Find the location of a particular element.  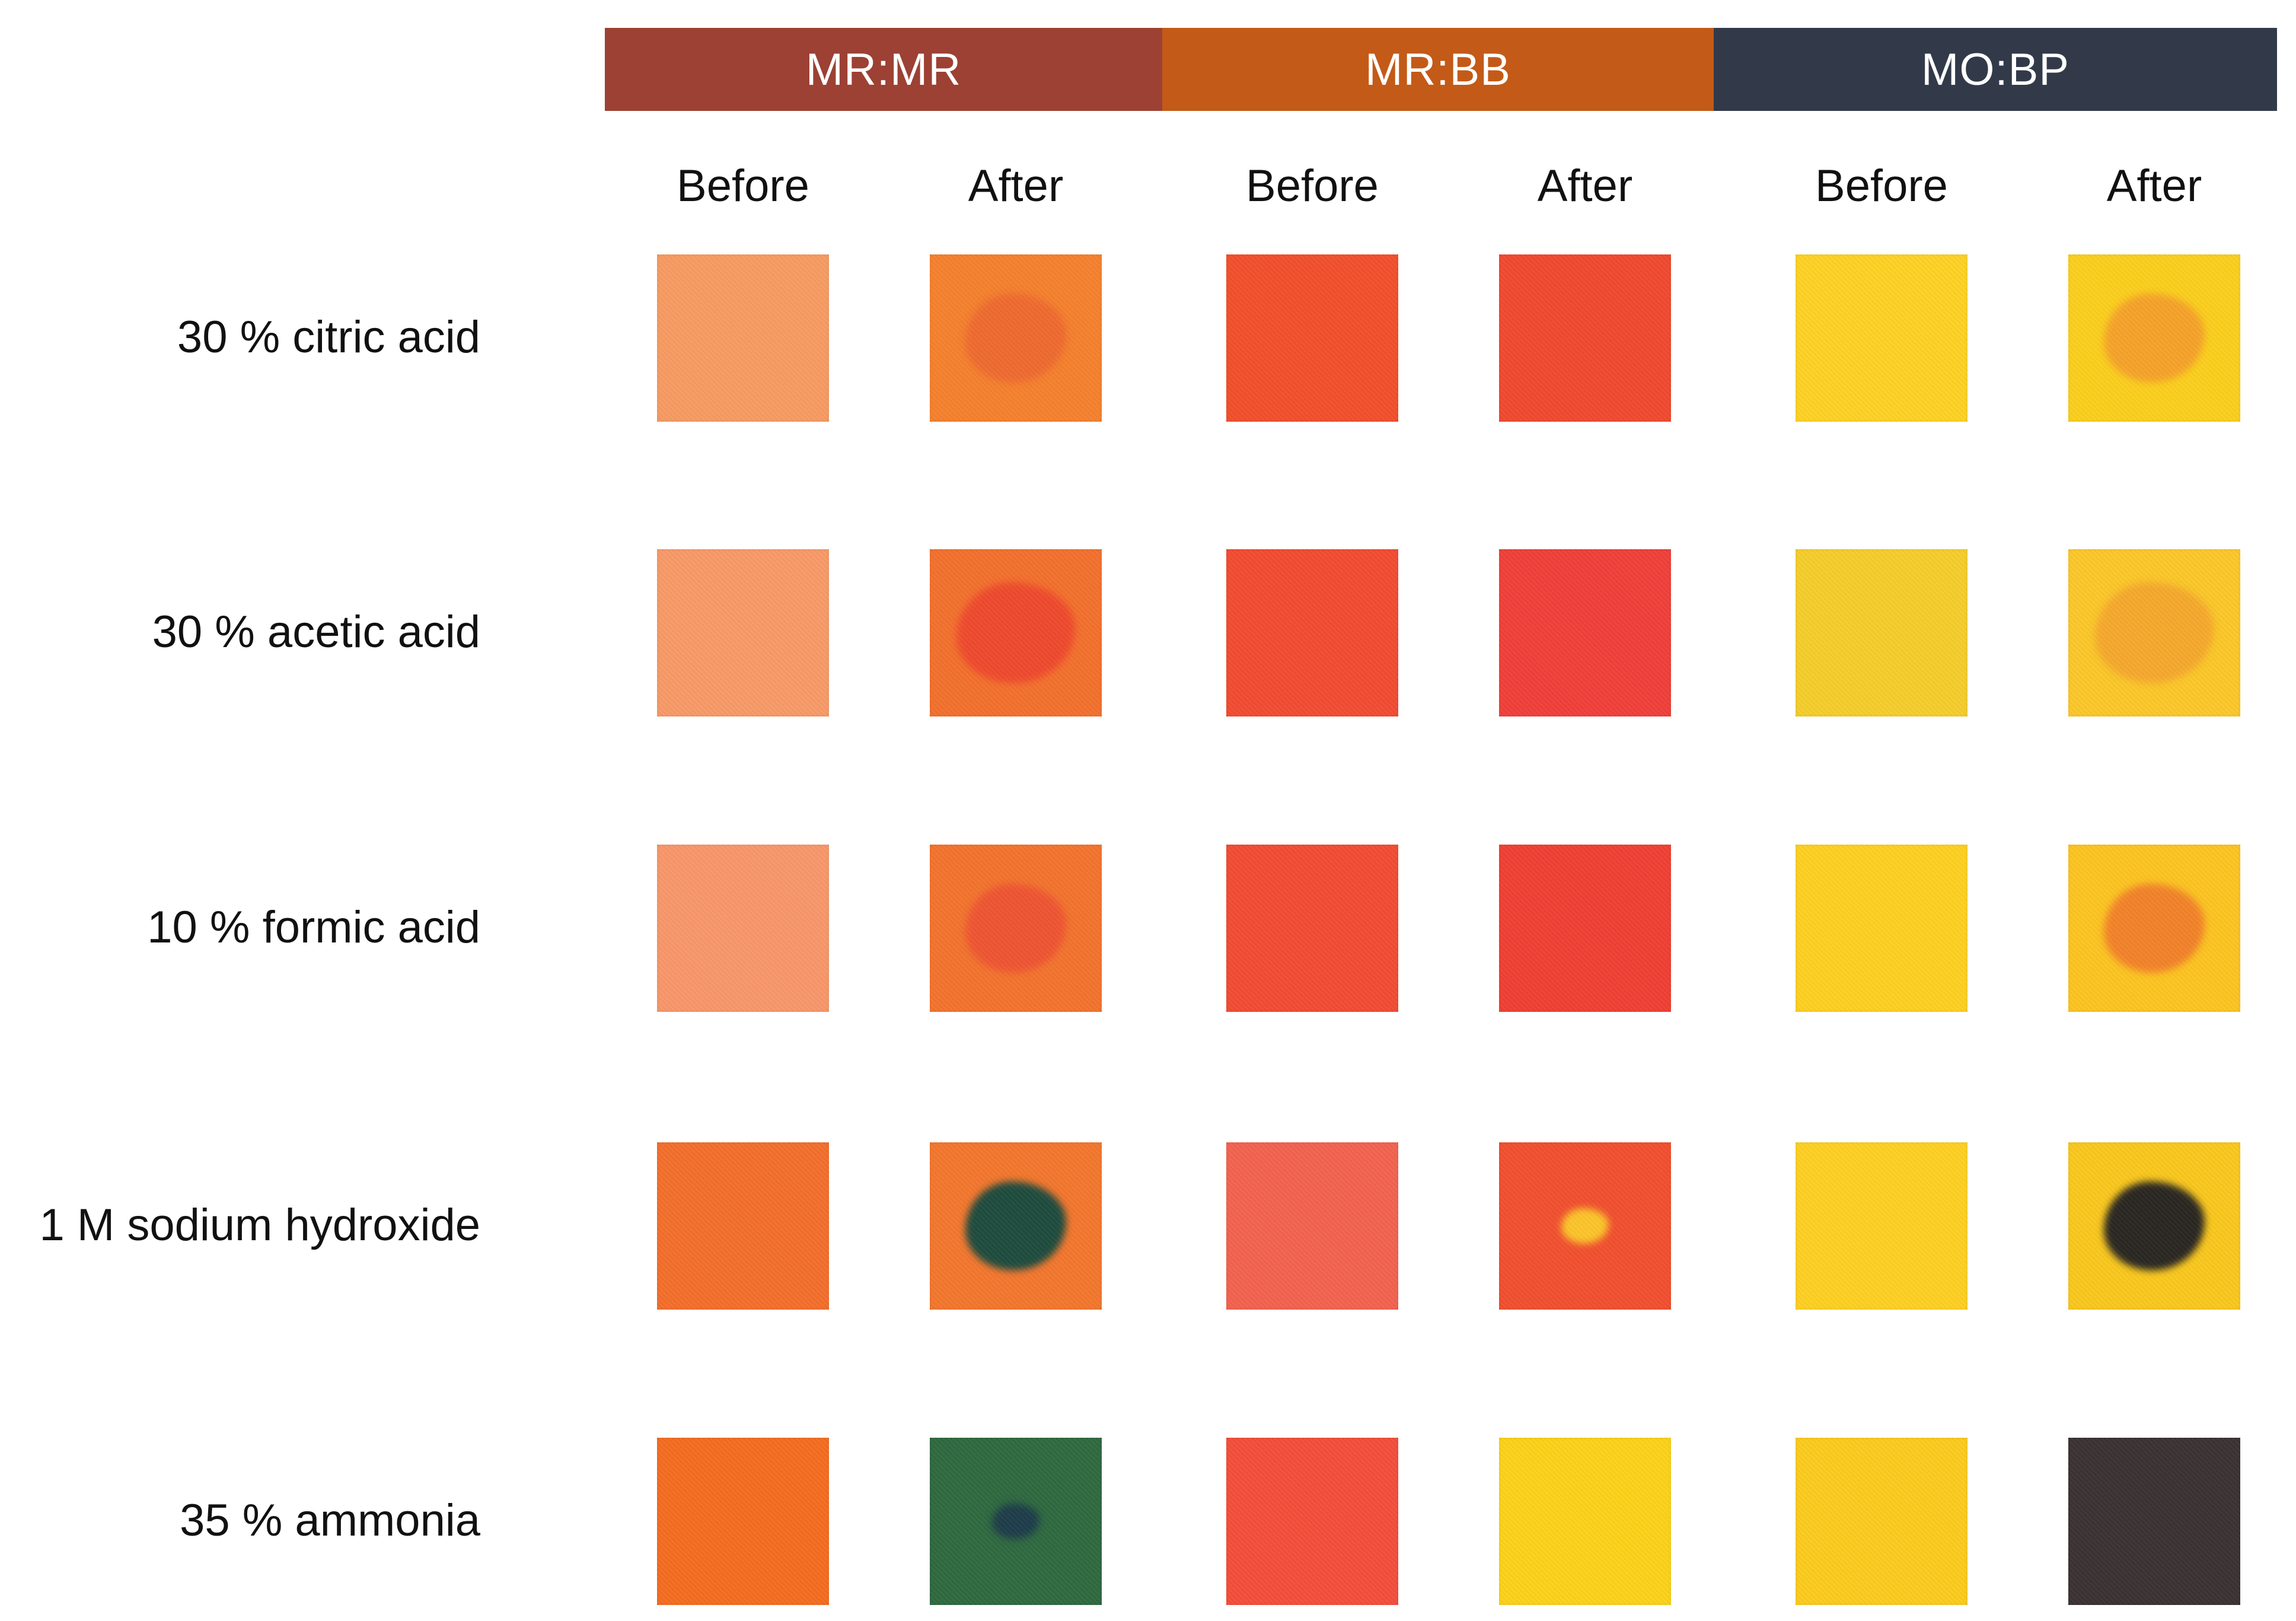

group-label: MR:BB is located at coordinates (1438, 69).